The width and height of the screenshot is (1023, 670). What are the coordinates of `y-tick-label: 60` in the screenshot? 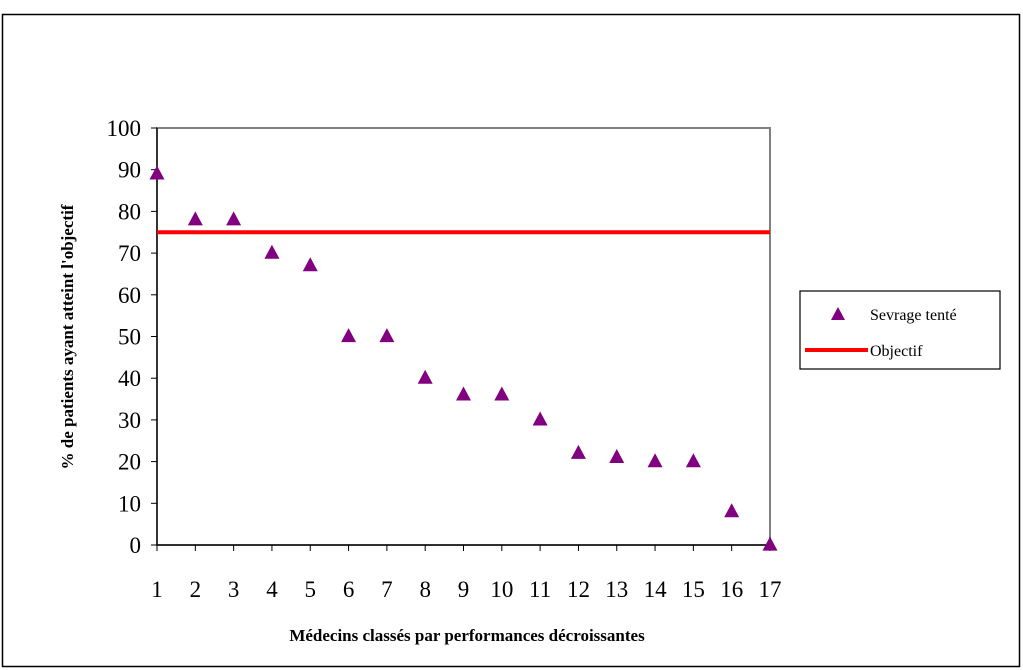 It's located at (129, 295).